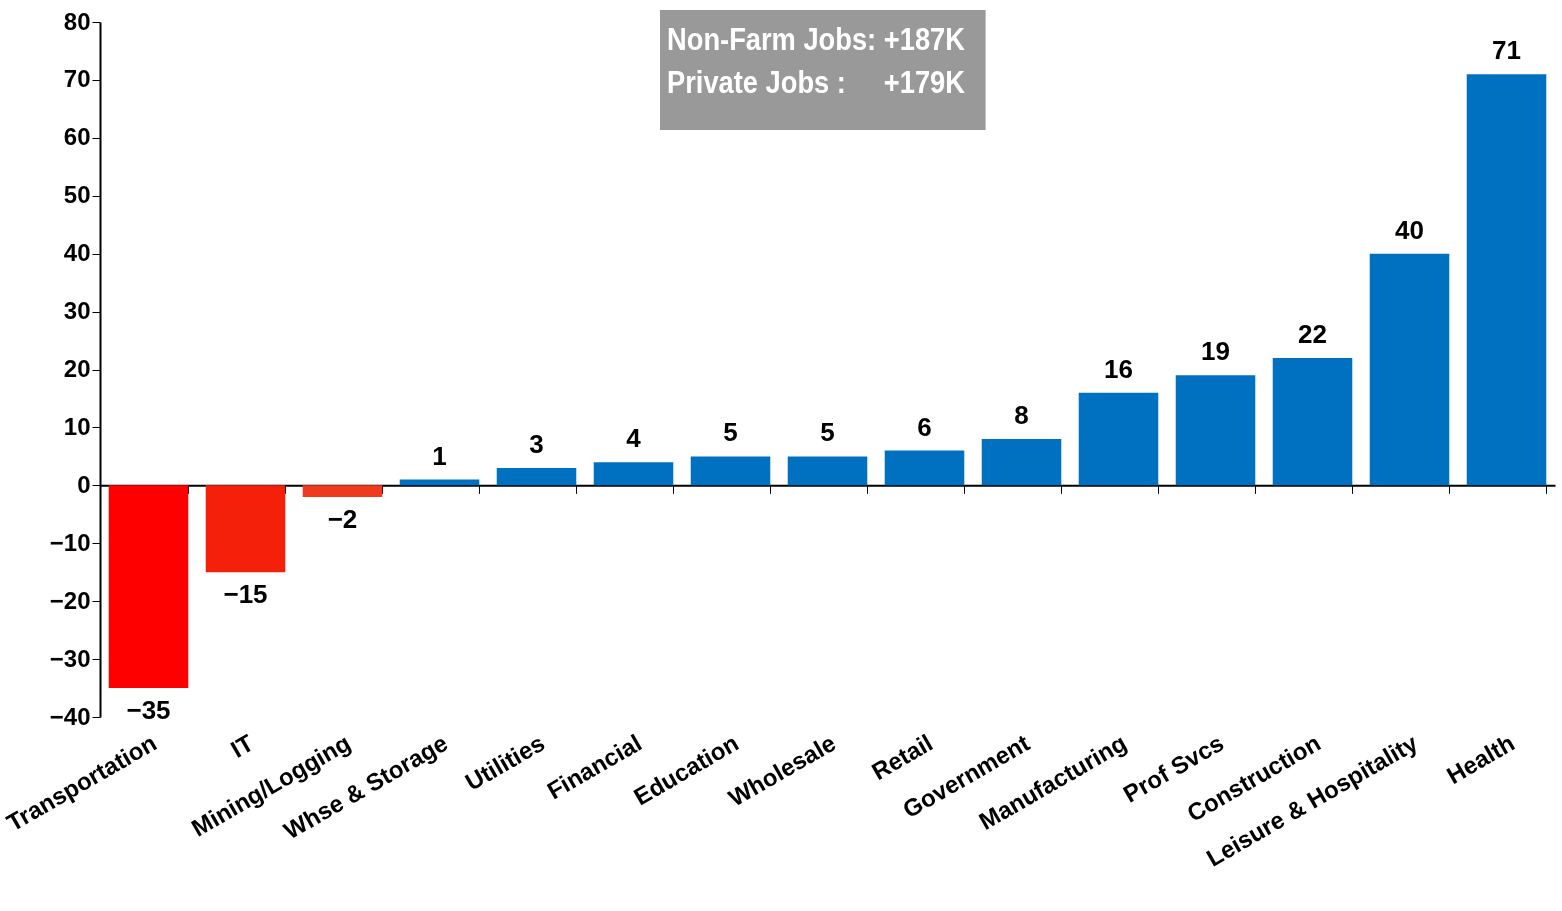 Image resolution: width=1562 pixels, height=911 pixels. I want to click on data-label: 8, so click(1021, 415).